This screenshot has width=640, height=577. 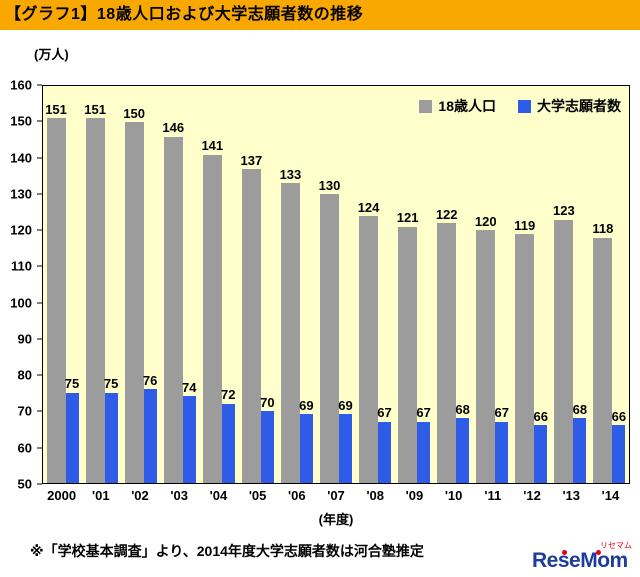 What do you see at coordinates (525, 284) in the screenshot?
I see `bar-column-population: 119` at bounding box center [525, 284].